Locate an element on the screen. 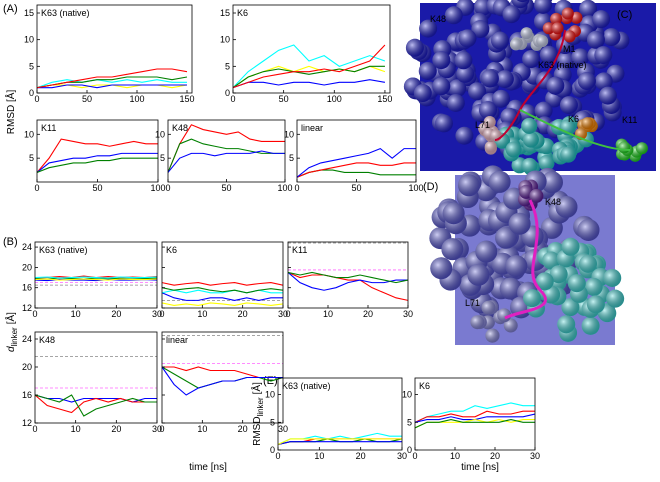 Image resolution: width=660 pixels, height=482 pixels. y-tick-label: 16 is located at coordinates (27, 288).